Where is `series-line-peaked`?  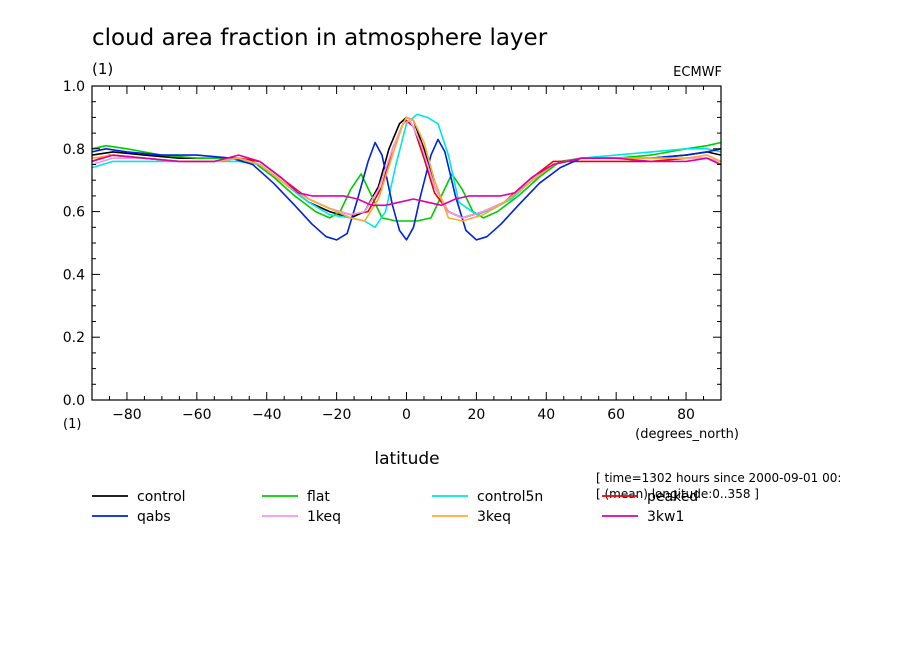 series-line-peaked is located at coordinates (406, 169).